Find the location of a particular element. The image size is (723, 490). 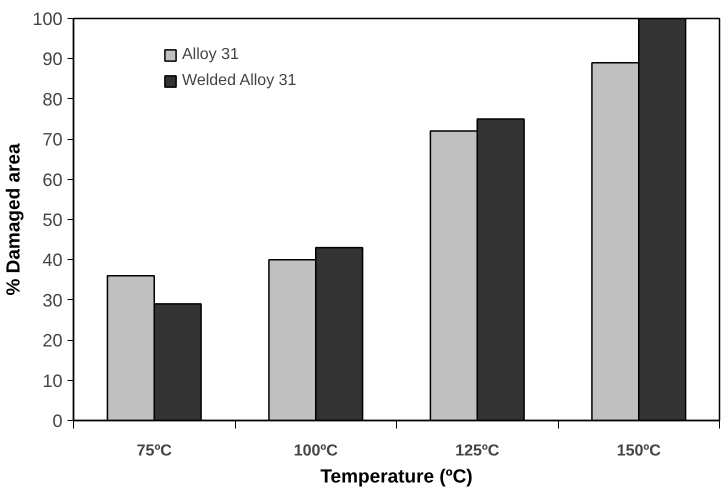

y-tick-label: 50 is located at coordinates (52, 220).